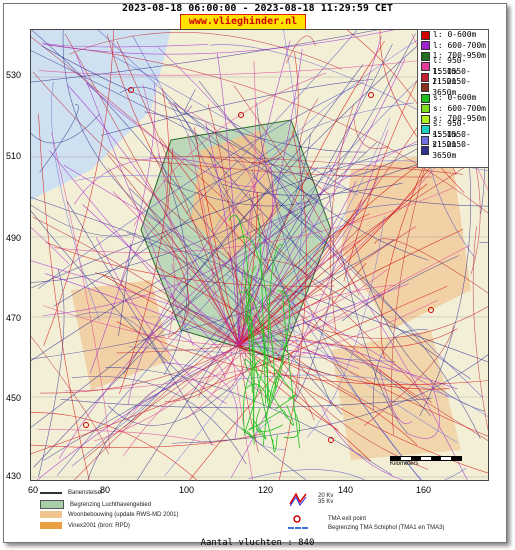 The width and height of the screenshot is (515, 550). I want to click on legend-tma-exit: TMA exit point, so click(329, 519).